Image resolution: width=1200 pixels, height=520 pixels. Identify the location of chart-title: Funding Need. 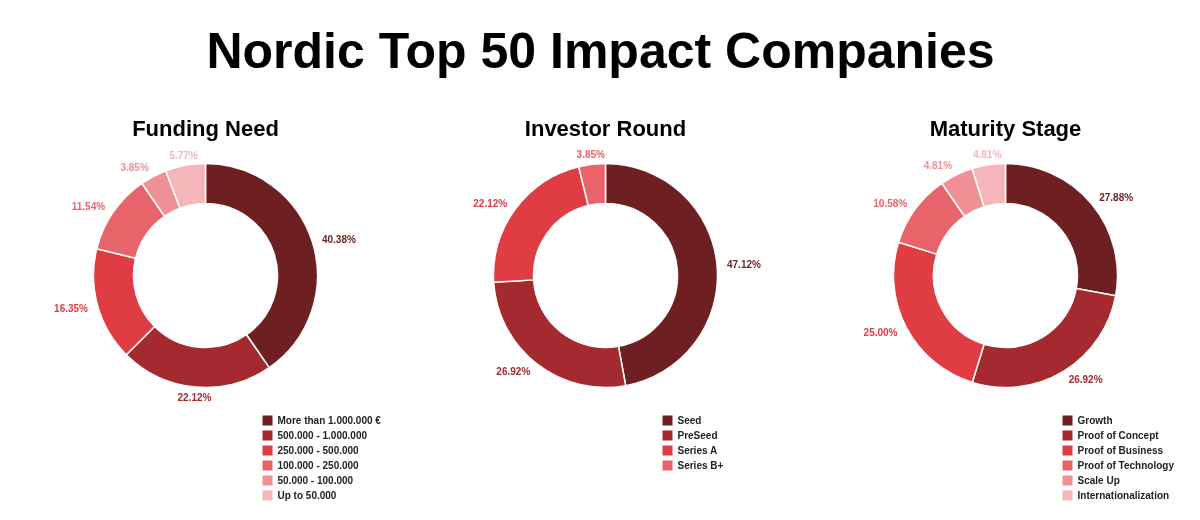
(205, 128).